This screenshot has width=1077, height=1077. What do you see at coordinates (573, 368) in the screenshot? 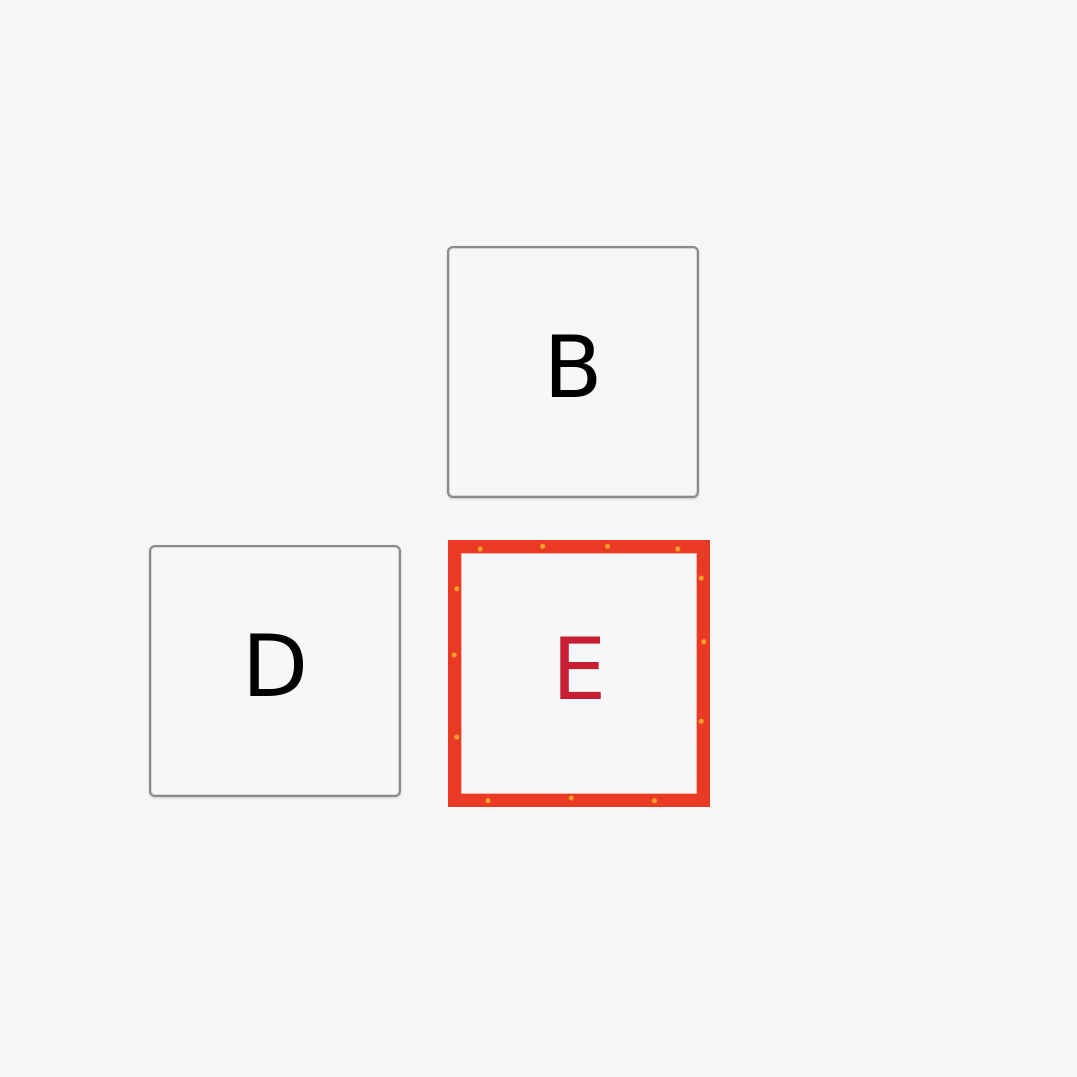
I see `tile-label: B` at bounding box center [573, 368].